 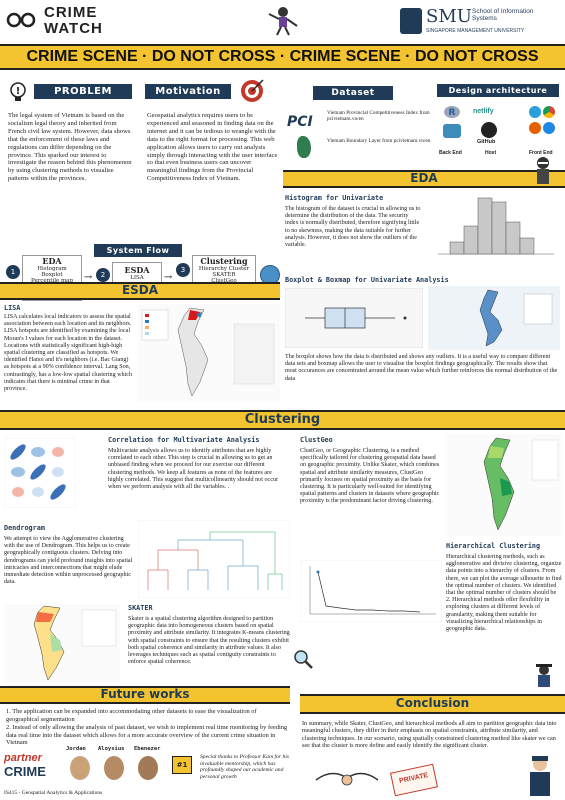 I want to click on step-3-title: Clustering, so click(x=224, y=261).